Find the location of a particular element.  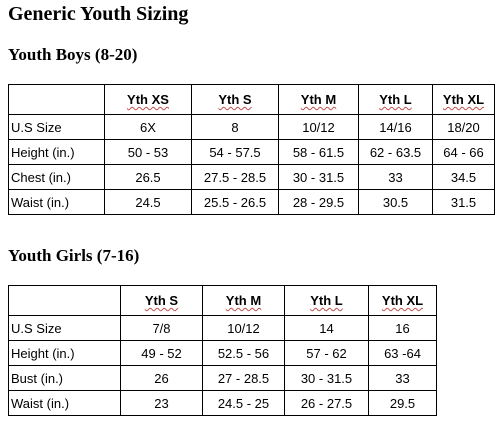

page-title: Generic Youth Sizing is located at coordinates (98, 14).